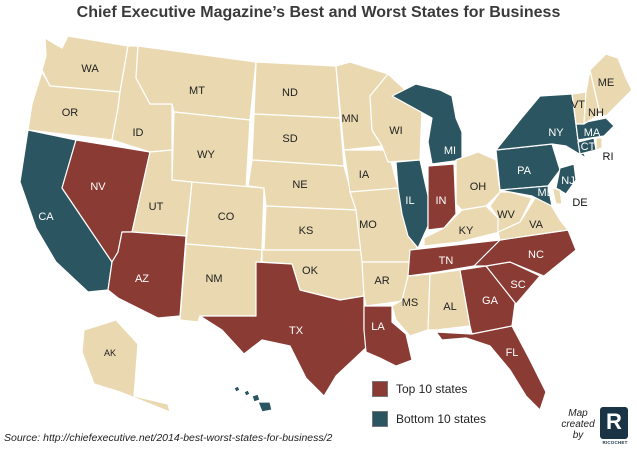  What do you see at coordinates (506, 215) in the screenshot?
I see `label-WV: WV` at bounding box center [506, 215].